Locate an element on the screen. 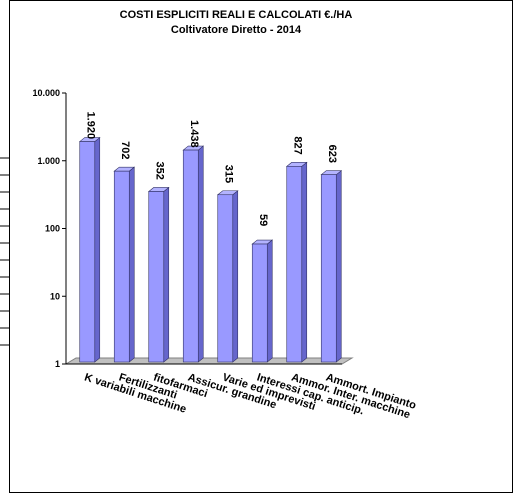 This screenshot has width=513, height=493. y-tick-label: 100 is located at coordinates (52, 229).